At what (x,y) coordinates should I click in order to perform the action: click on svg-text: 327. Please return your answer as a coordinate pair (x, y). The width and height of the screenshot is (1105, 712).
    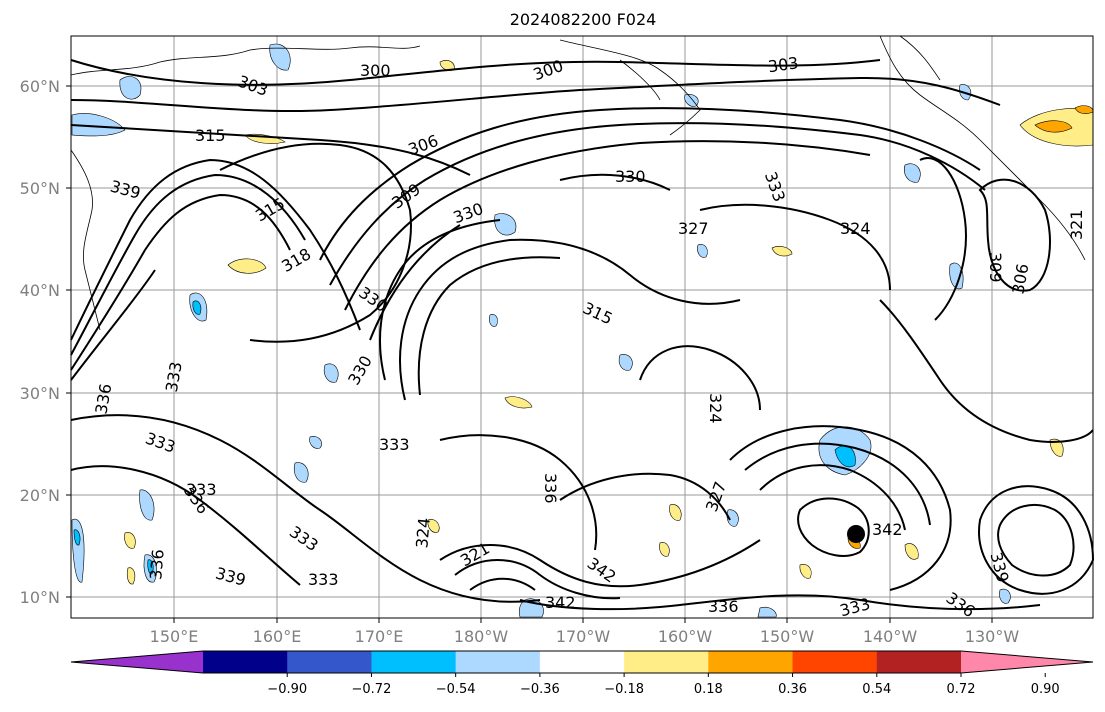
    Looking at the image, I should click on (693, 228).